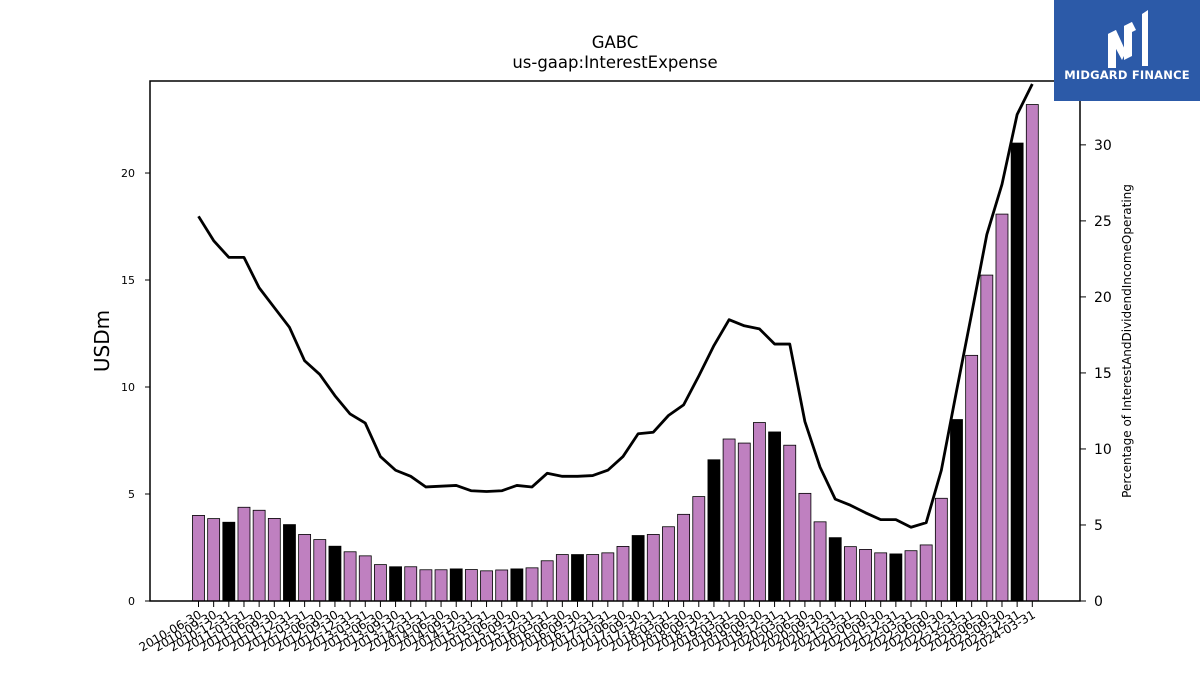  Describe the element at coordinates (1098, 602) in the screenshot. I see `y2-tick-label: 0` at that location.